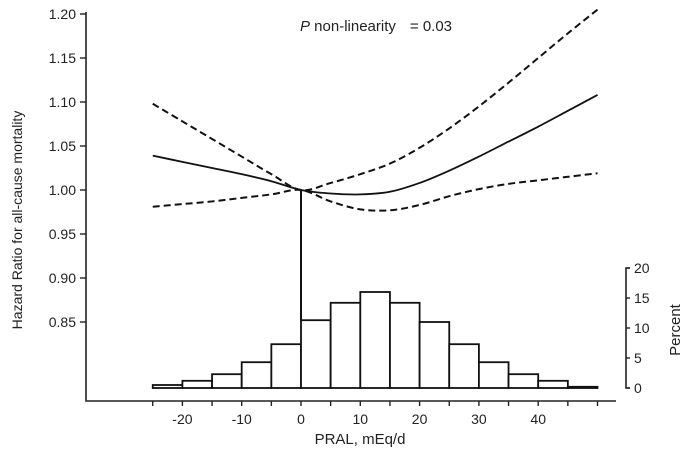 The width and height of the screenshot is (691, 449). I want to click on y2-axis-label: Percent, so click(675, 329).